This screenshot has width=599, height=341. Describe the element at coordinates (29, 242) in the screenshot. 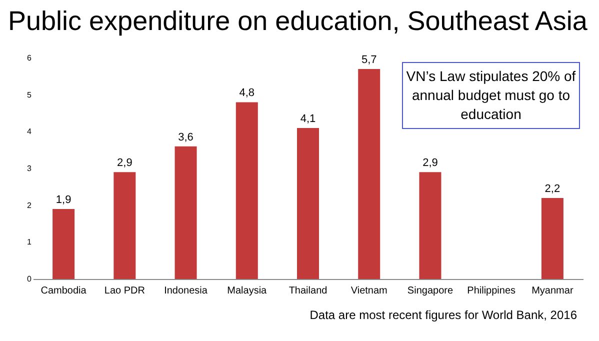

I see `y-tick-label: 1` at that location.